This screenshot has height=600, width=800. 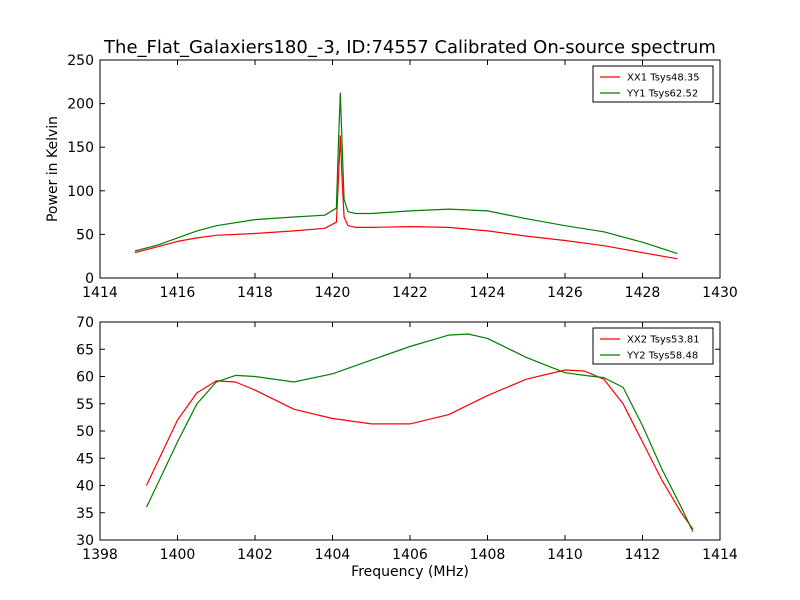 I want to click on bottom-x-tick-label: 1406, so click(x=410, y=555).